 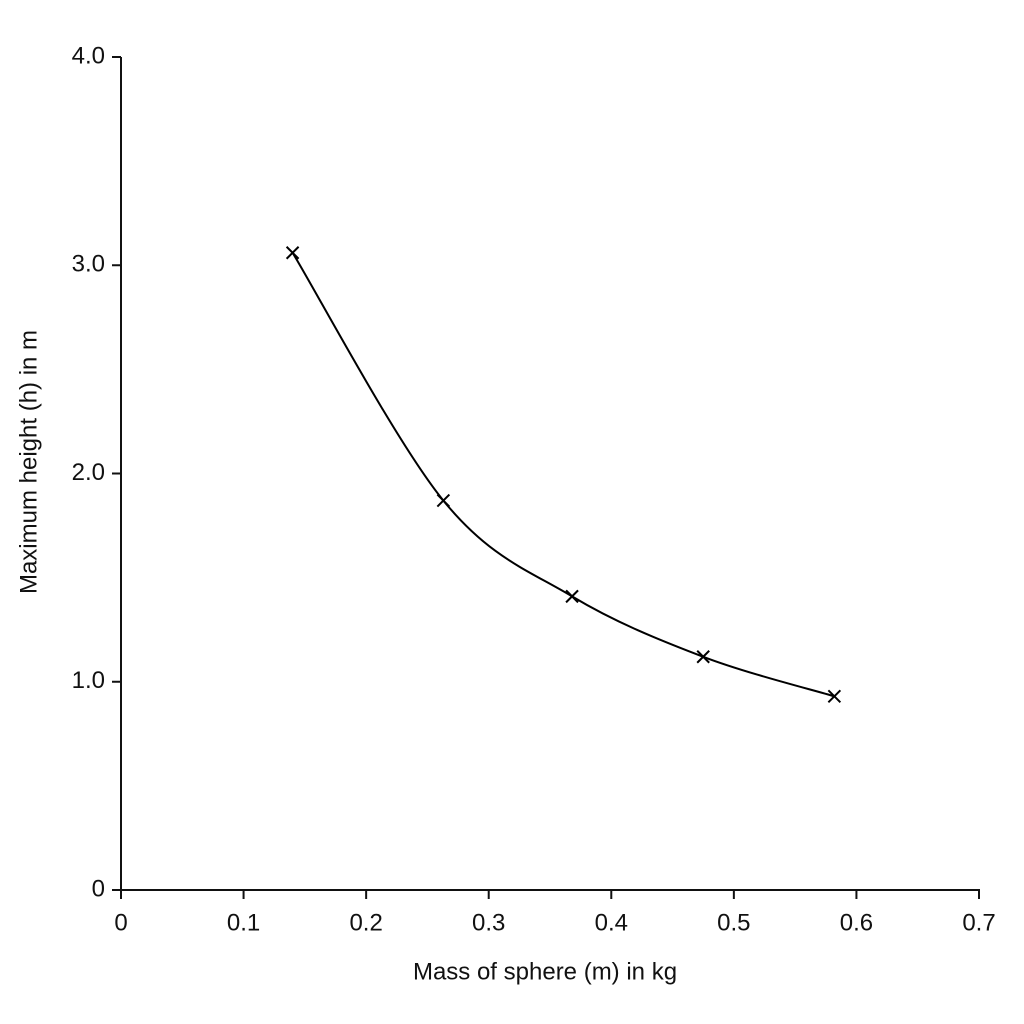 I want to click on x-axis-label: Mass of sphere (m) in kg, so click(x=545, y=971).